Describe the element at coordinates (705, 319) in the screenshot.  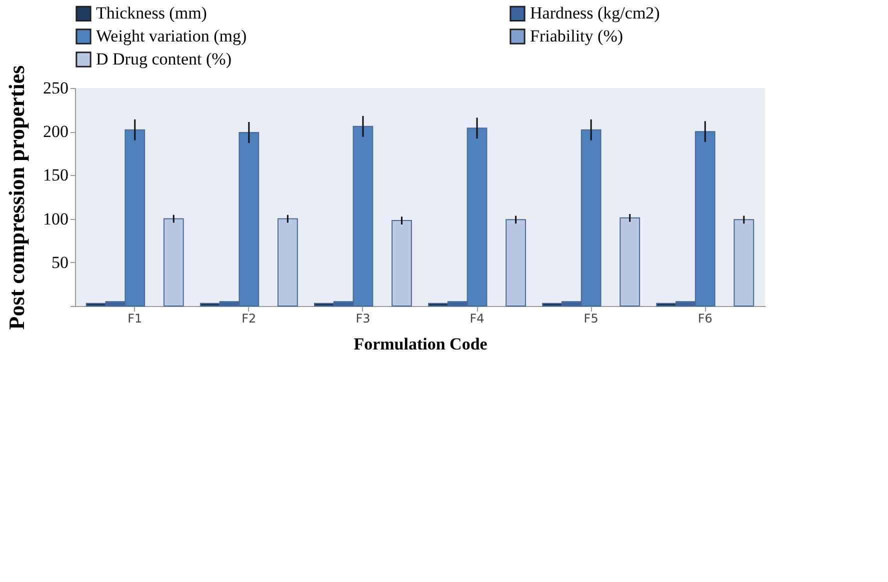
I see `x-tick-label: F6` at that location.